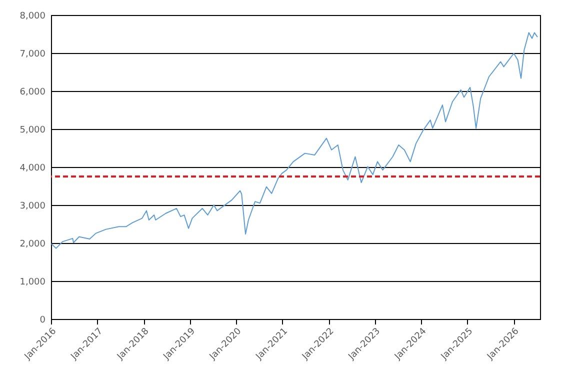 This screenshot has height=382, width=567. Describe the element at coordinates (43, 321) in the screenshot. I see `y-tick-label: 0` at that location.